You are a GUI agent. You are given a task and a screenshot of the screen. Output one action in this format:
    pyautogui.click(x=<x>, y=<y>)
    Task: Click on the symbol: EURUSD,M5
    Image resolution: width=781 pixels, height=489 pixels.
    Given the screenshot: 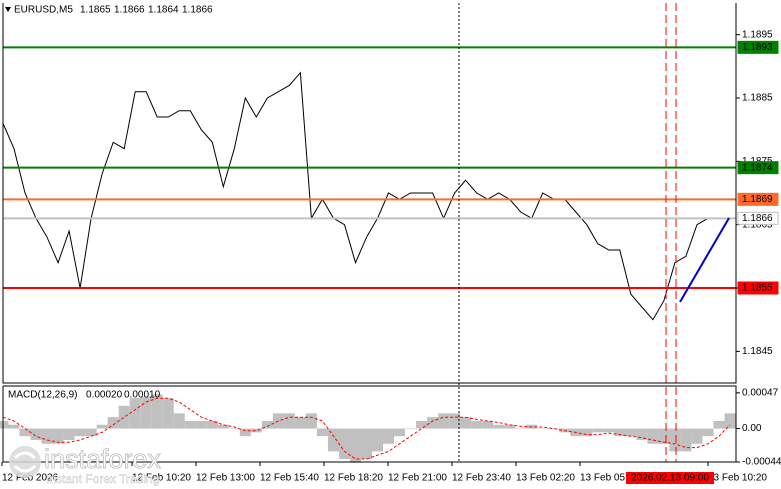 What is the action you would take?
    pyautogui.click(x=43, y=10)
    